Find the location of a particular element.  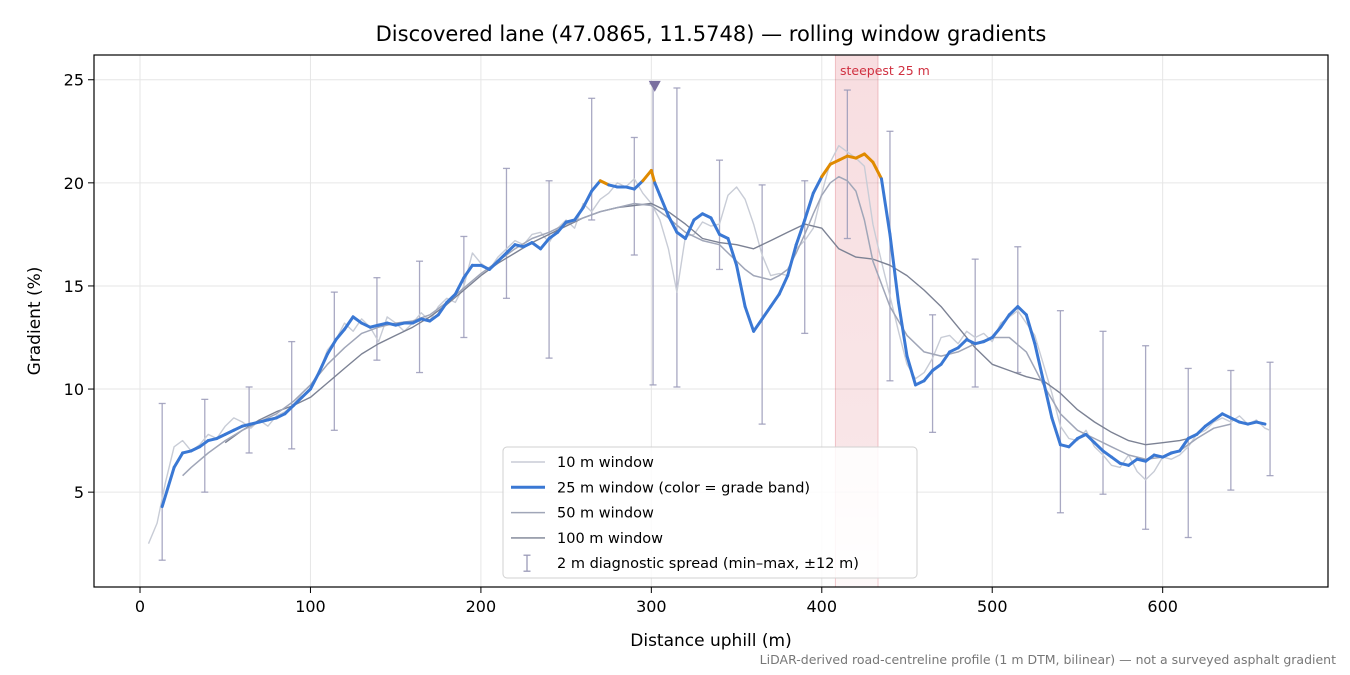

legend-box is located at coordinates (710, 512).